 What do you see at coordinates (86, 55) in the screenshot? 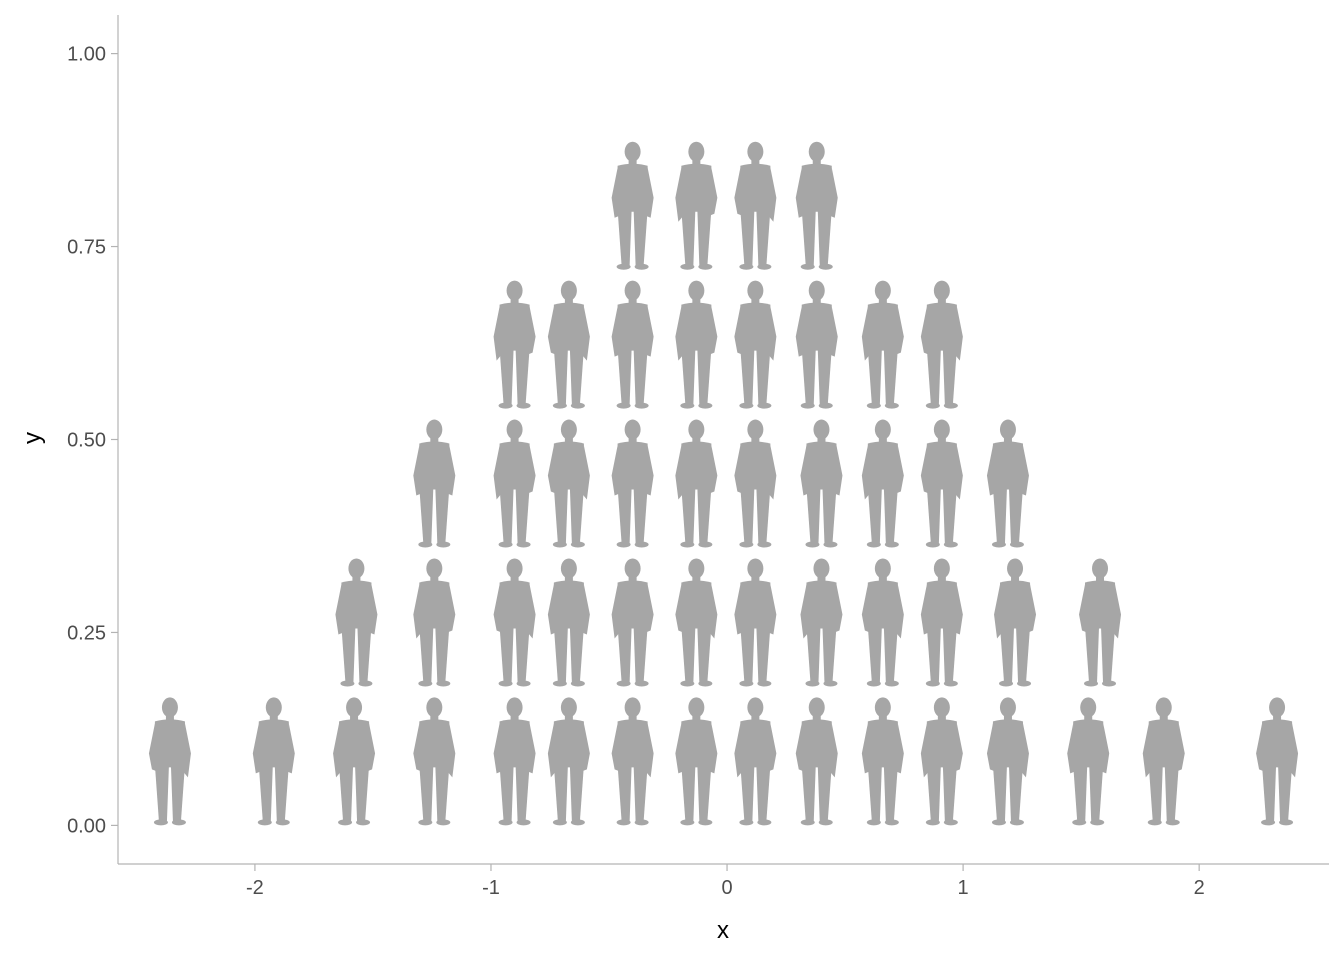
I see `y-tick-label: 1.00` at bounding box center [86, 55].